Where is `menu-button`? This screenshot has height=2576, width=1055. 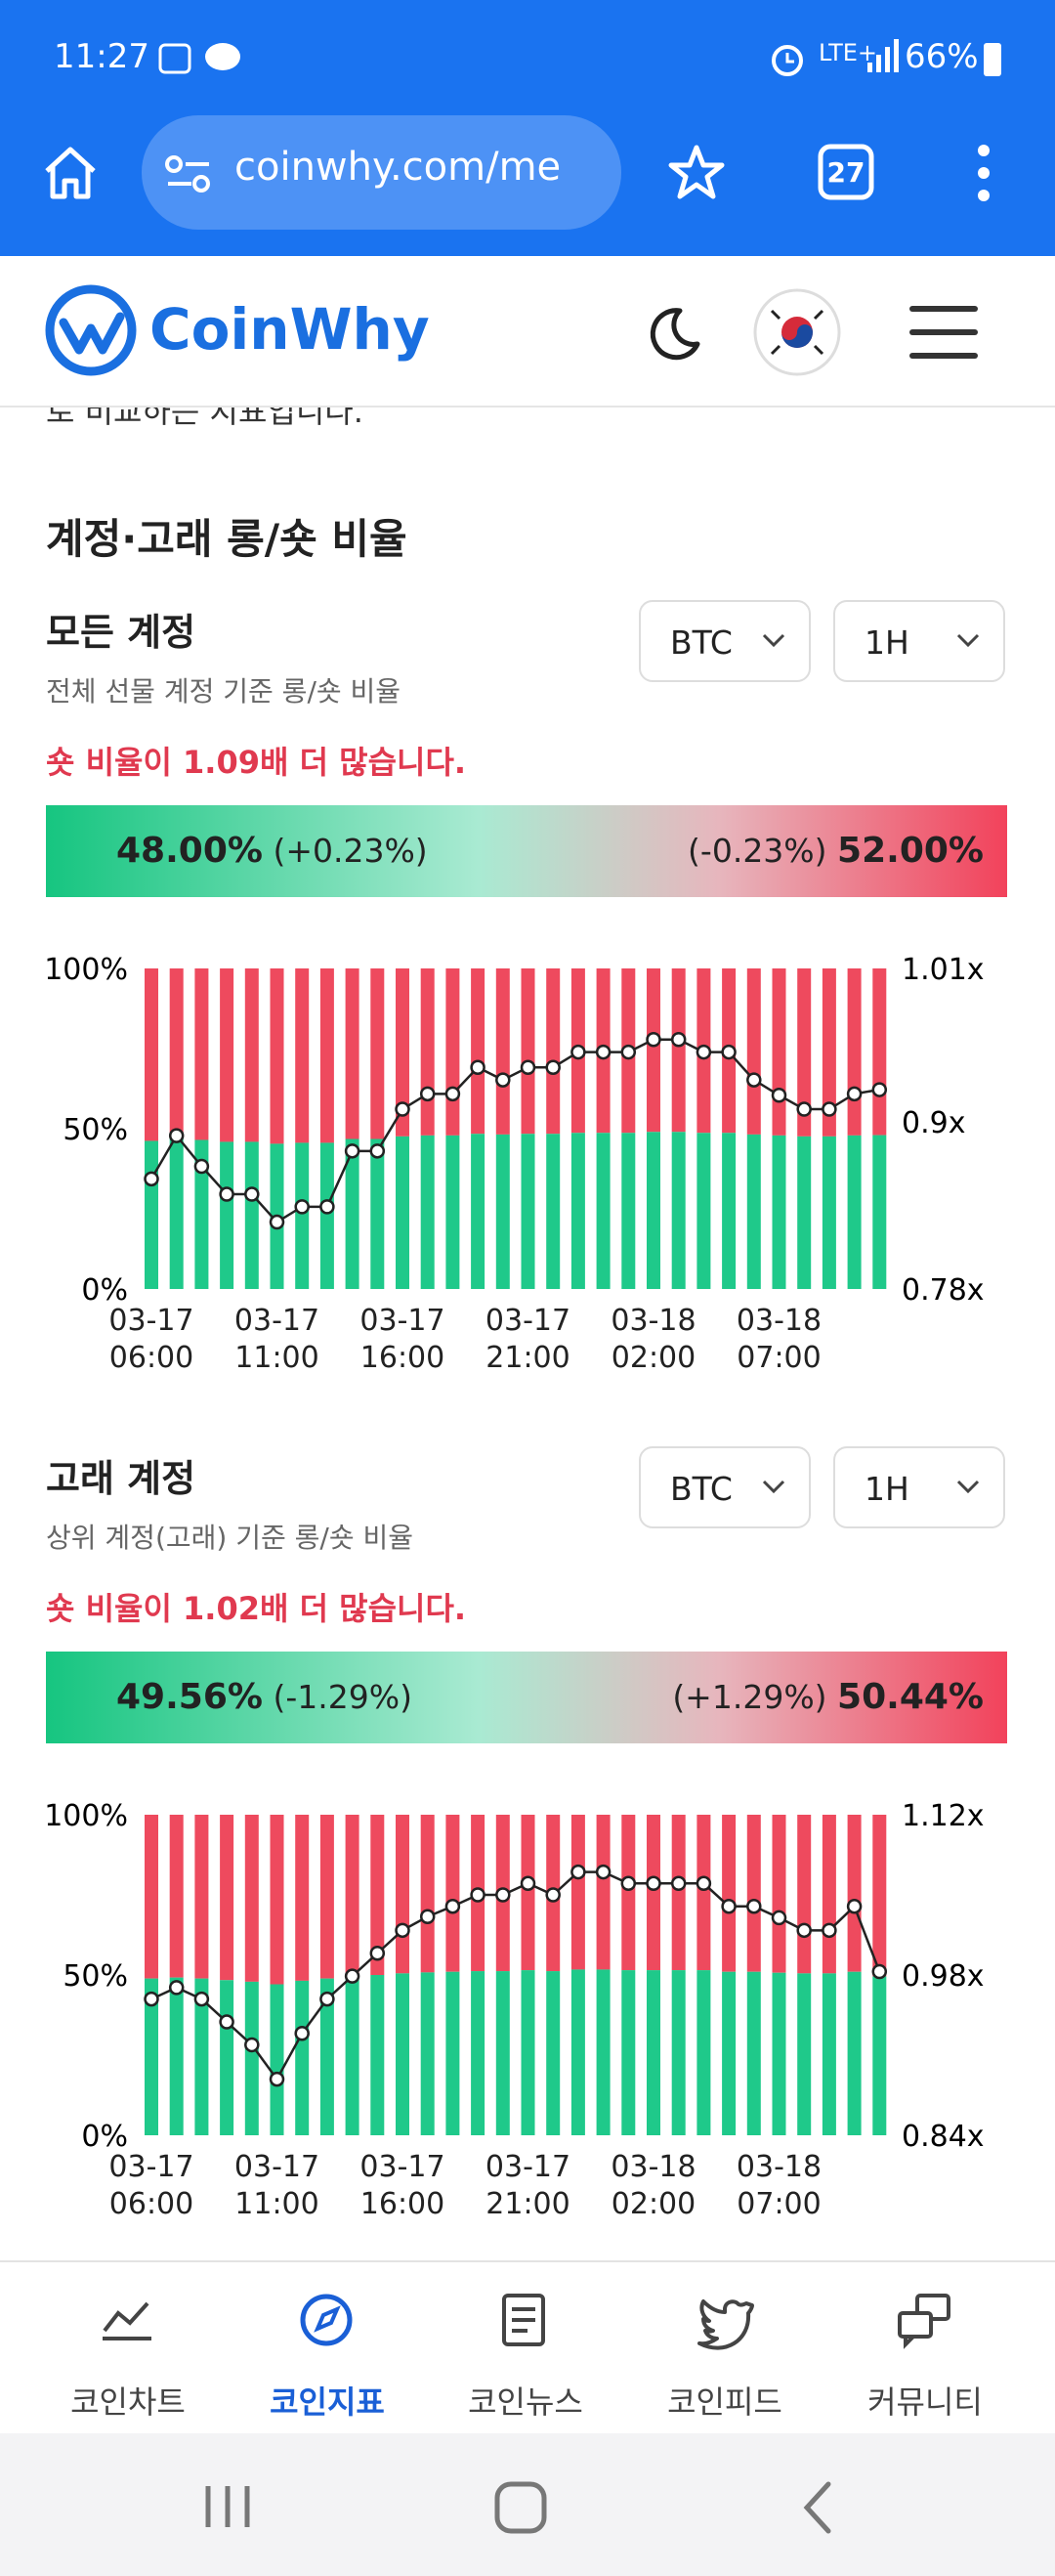
menu-button is located at coordinates (983, 173).